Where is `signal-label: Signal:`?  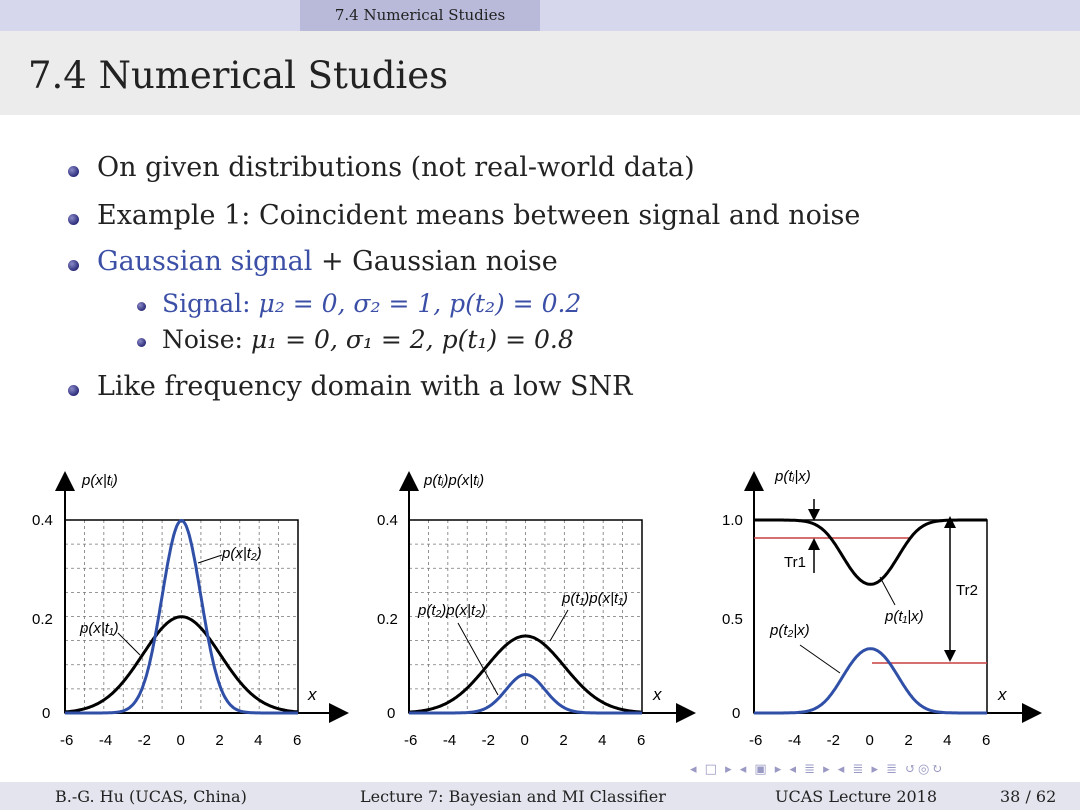
signal-label: Signal: is located at coordinates (206, 303).